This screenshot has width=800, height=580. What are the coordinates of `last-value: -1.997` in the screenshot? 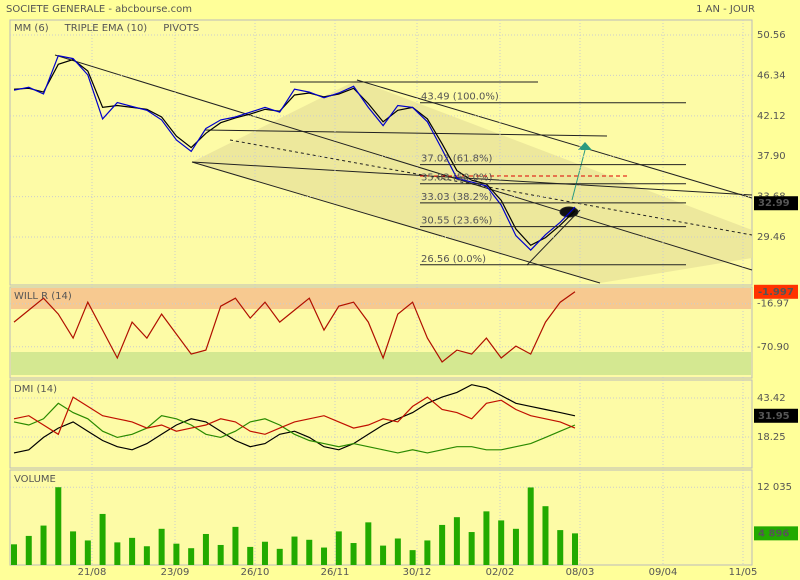 It's located at (776, 292).